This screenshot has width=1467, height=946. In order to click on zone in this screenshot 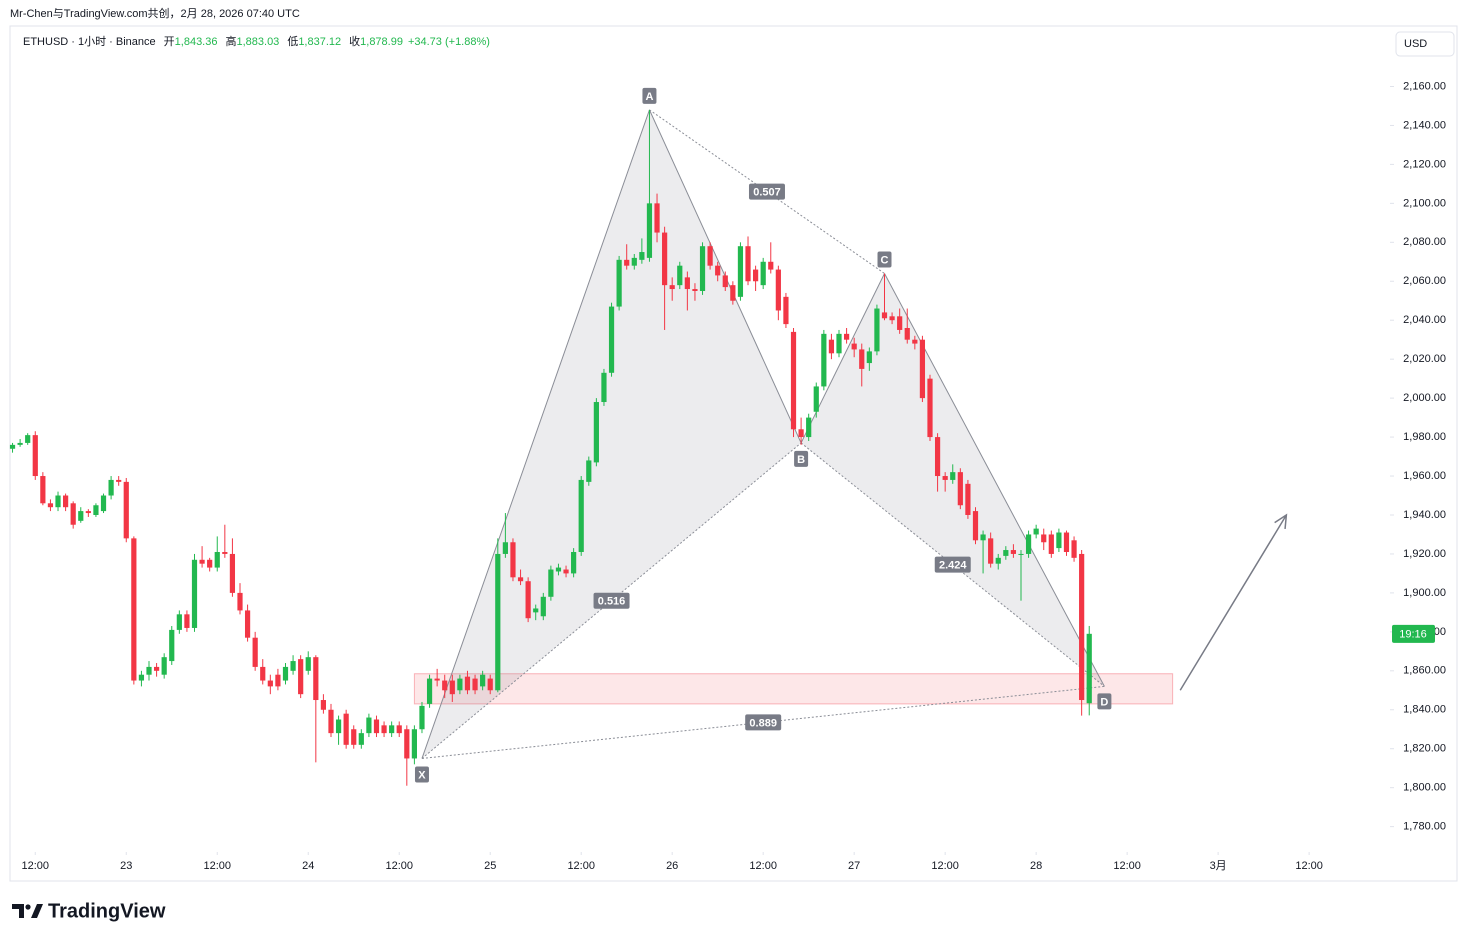, I will do `click(793, 689)`.